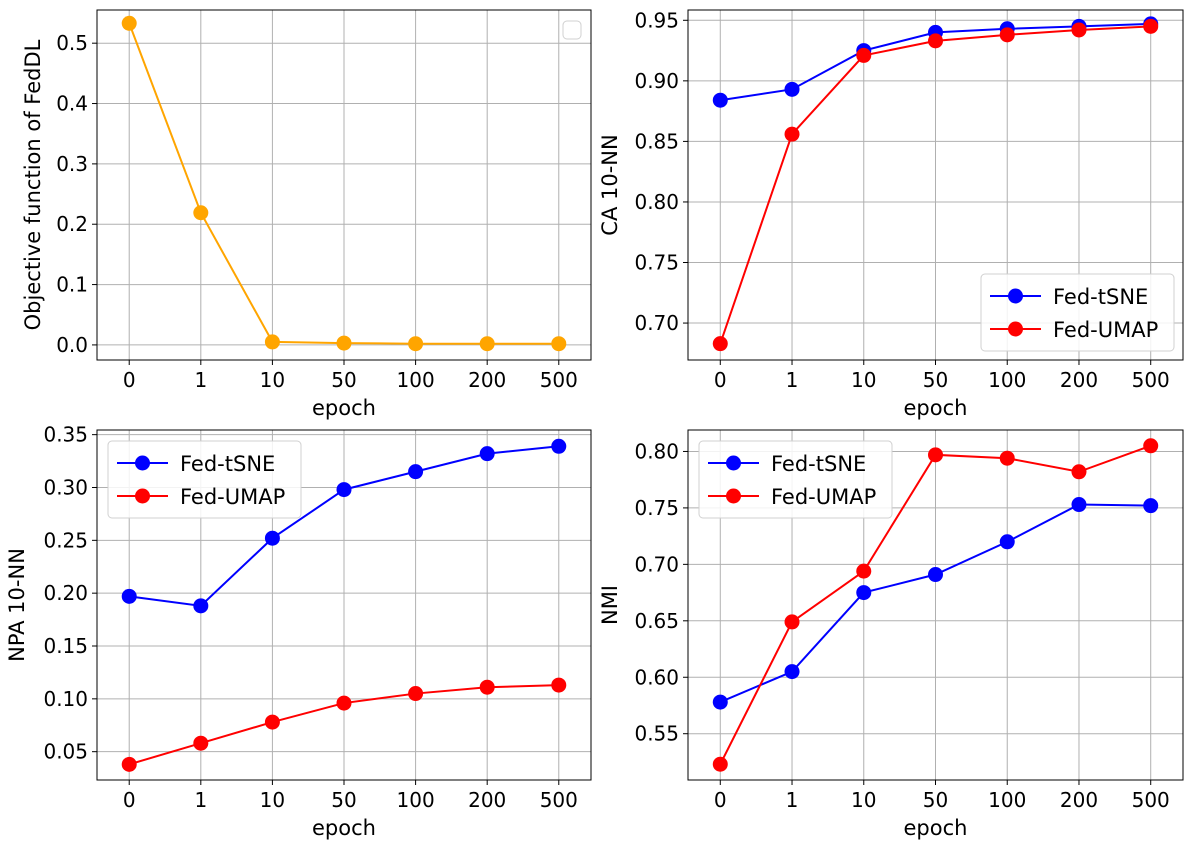 This screenshot has width=1192, height=851. I want to click on series-objective, so click(344, 183).